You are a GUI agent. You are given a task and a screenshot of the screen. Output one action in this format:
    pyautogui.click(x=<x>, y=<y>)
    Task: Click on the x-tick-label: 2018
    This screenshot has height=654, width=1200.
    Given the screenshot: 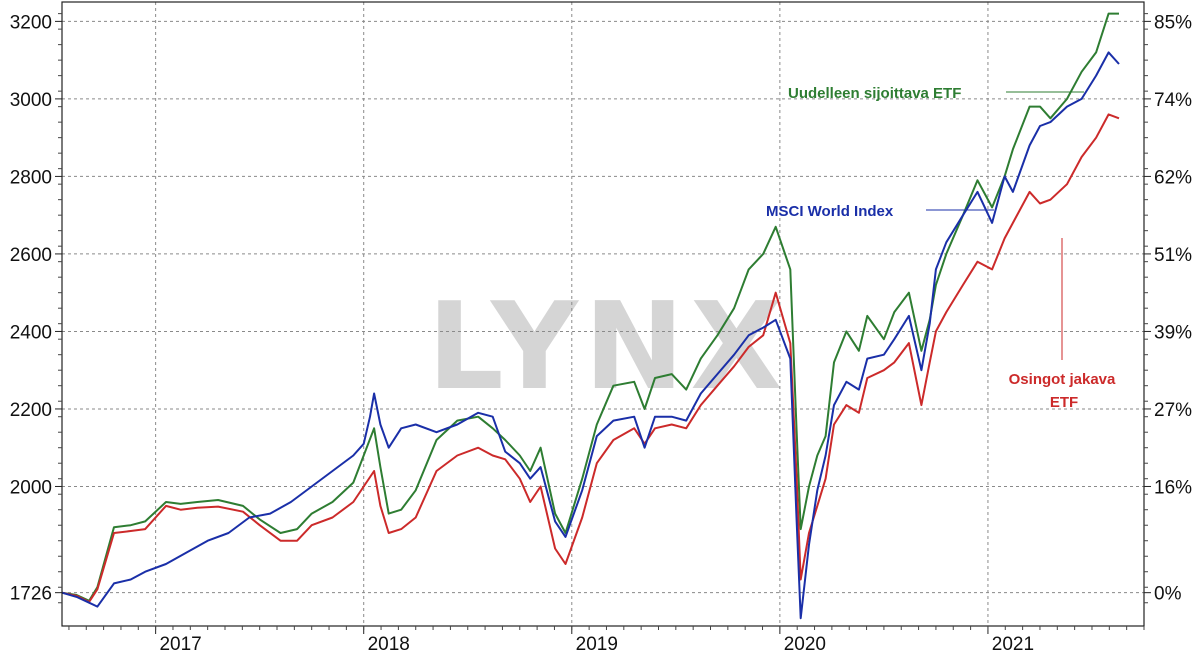 What is the action you would take?
    pyautogui.click(x=389, y=644)
    